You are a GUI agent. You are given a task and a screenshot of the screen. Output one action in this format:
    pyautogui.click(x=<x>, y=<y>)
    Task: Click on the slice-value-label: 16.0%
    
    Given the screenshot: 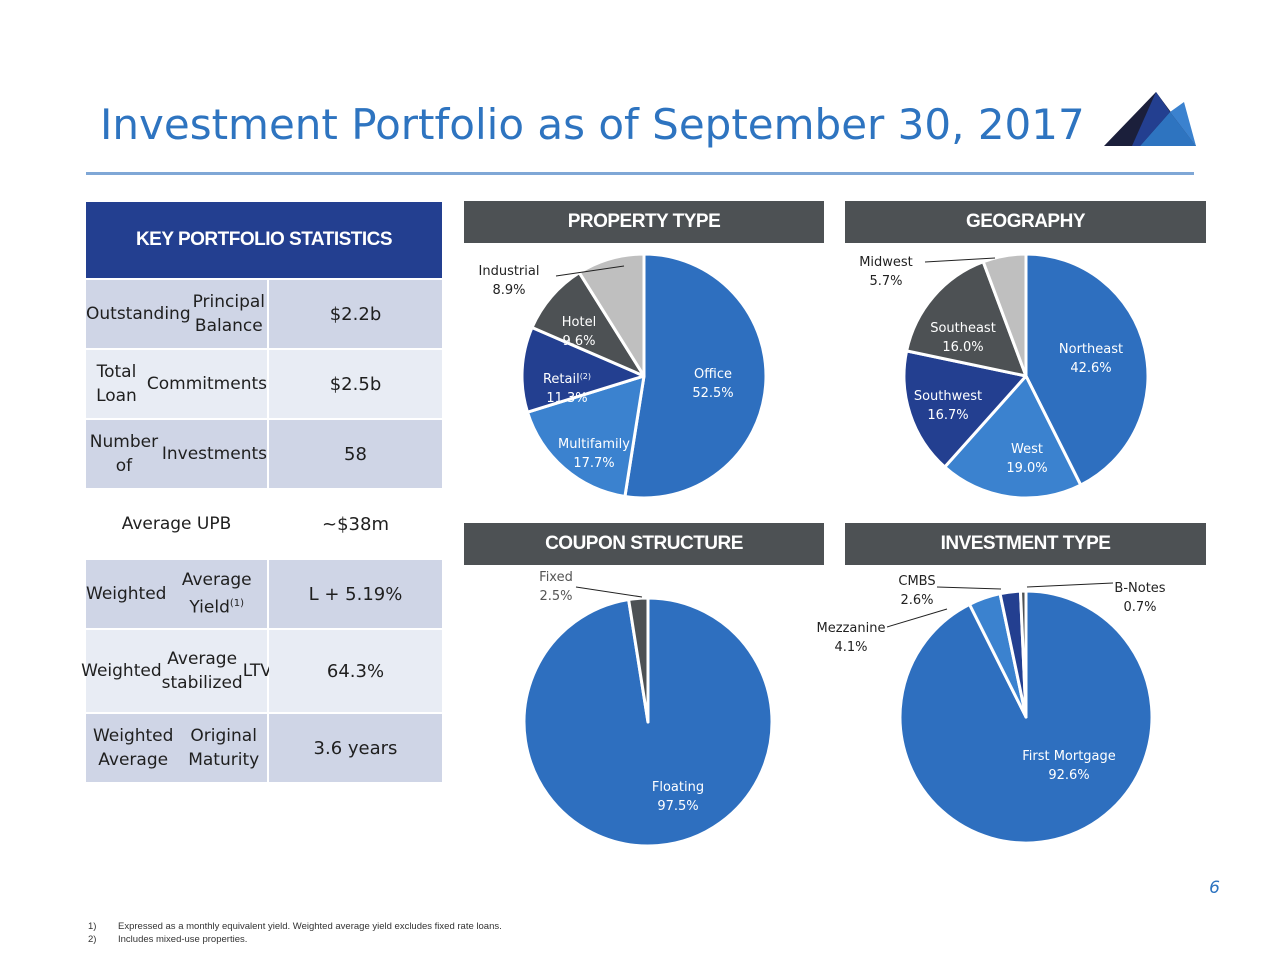 What is the action you would take?
    pyautogui.click(x=962, y=347)
    